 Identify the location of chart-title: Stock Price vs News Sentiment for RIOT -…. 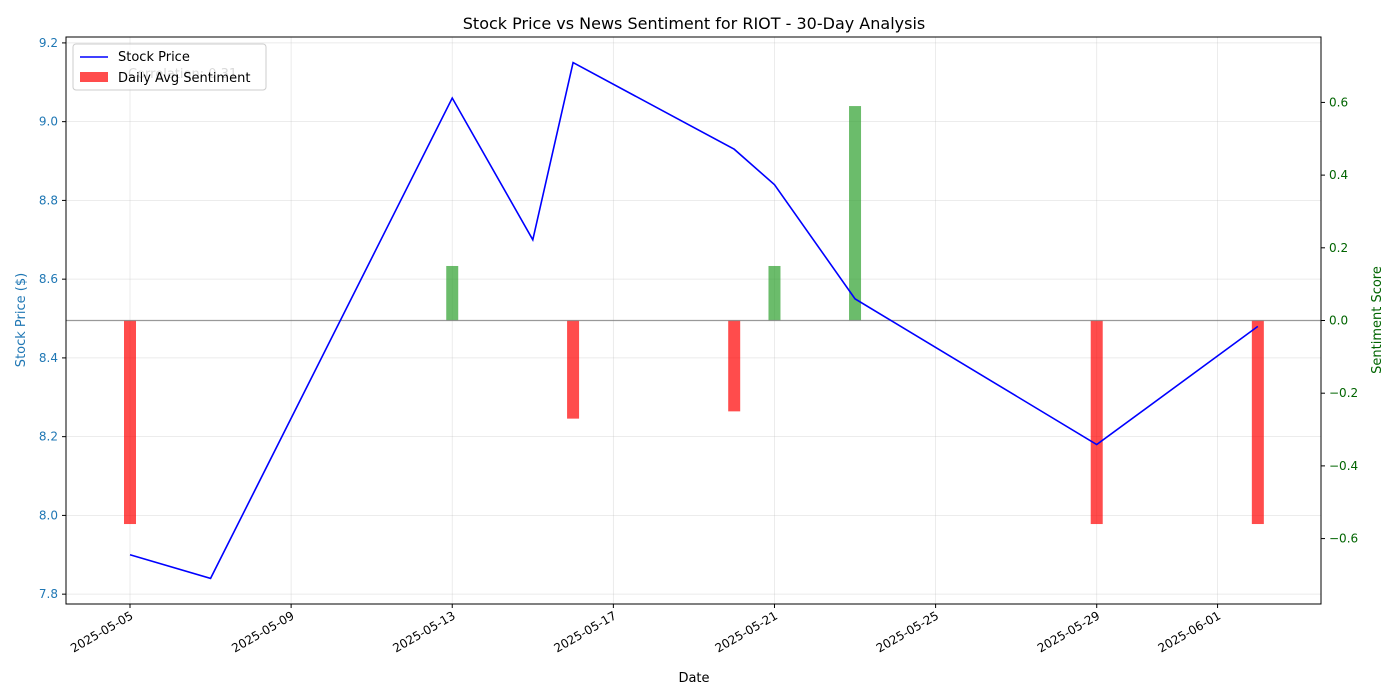
(694, 23).